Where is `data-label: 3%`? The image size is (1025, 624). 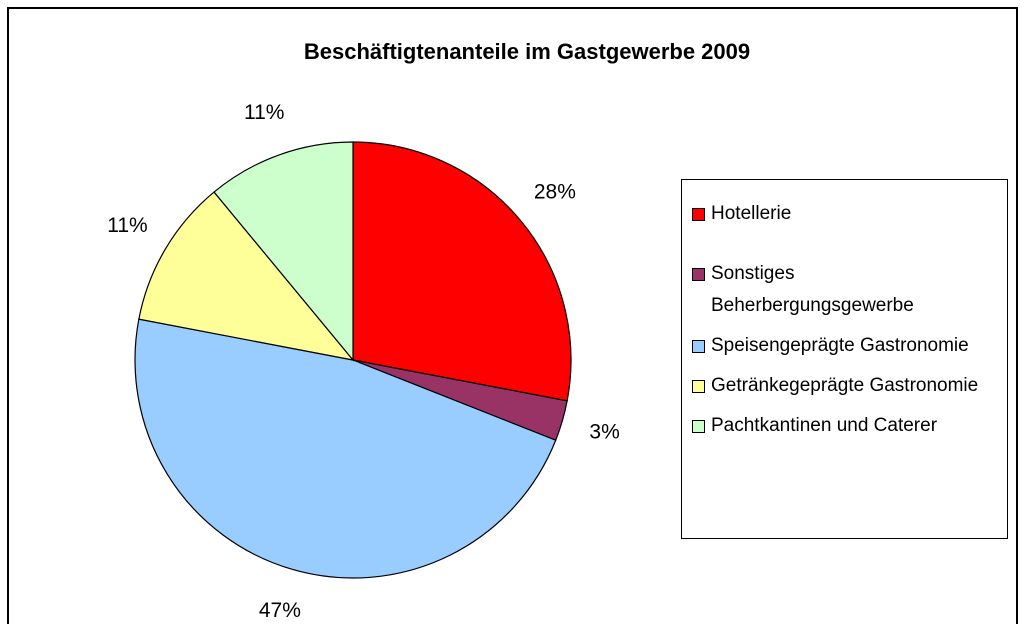 data-label: 3% is located at coordinates (604, 432).